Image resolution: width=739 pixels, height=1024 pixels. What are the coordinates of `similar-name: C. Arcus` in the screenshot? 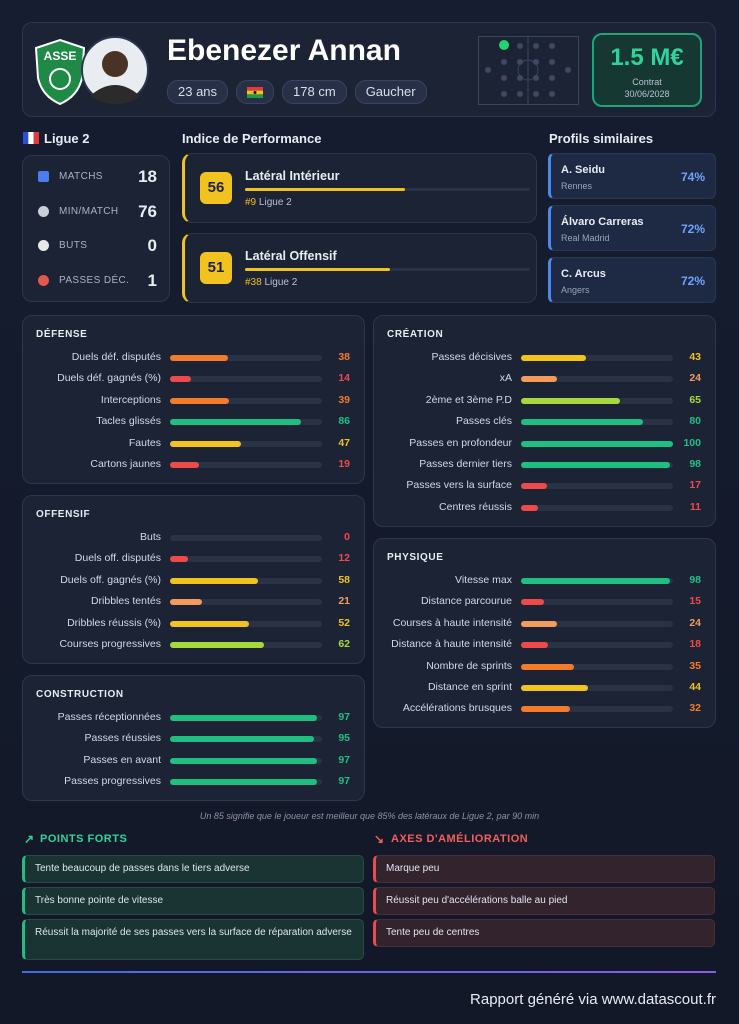 It's located at (583, 274).